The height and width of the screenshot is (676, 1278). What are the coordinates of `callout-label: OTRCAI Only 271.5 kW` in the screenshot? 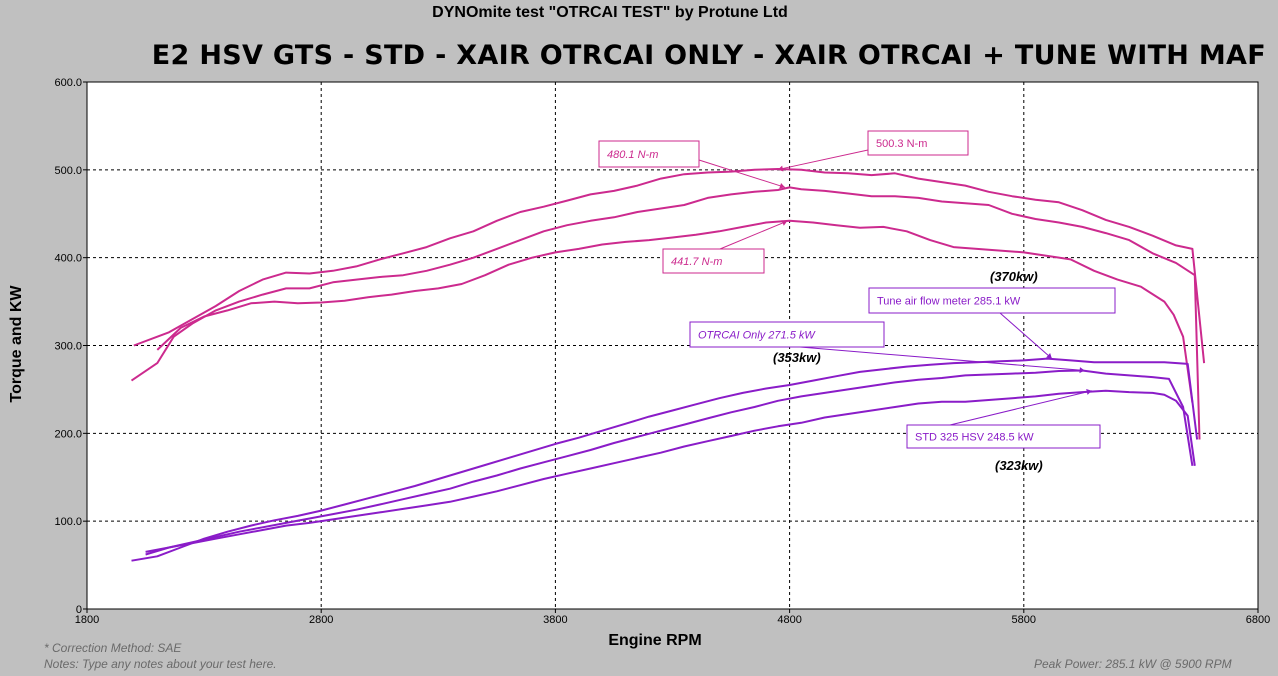 It's located at (757, 336).